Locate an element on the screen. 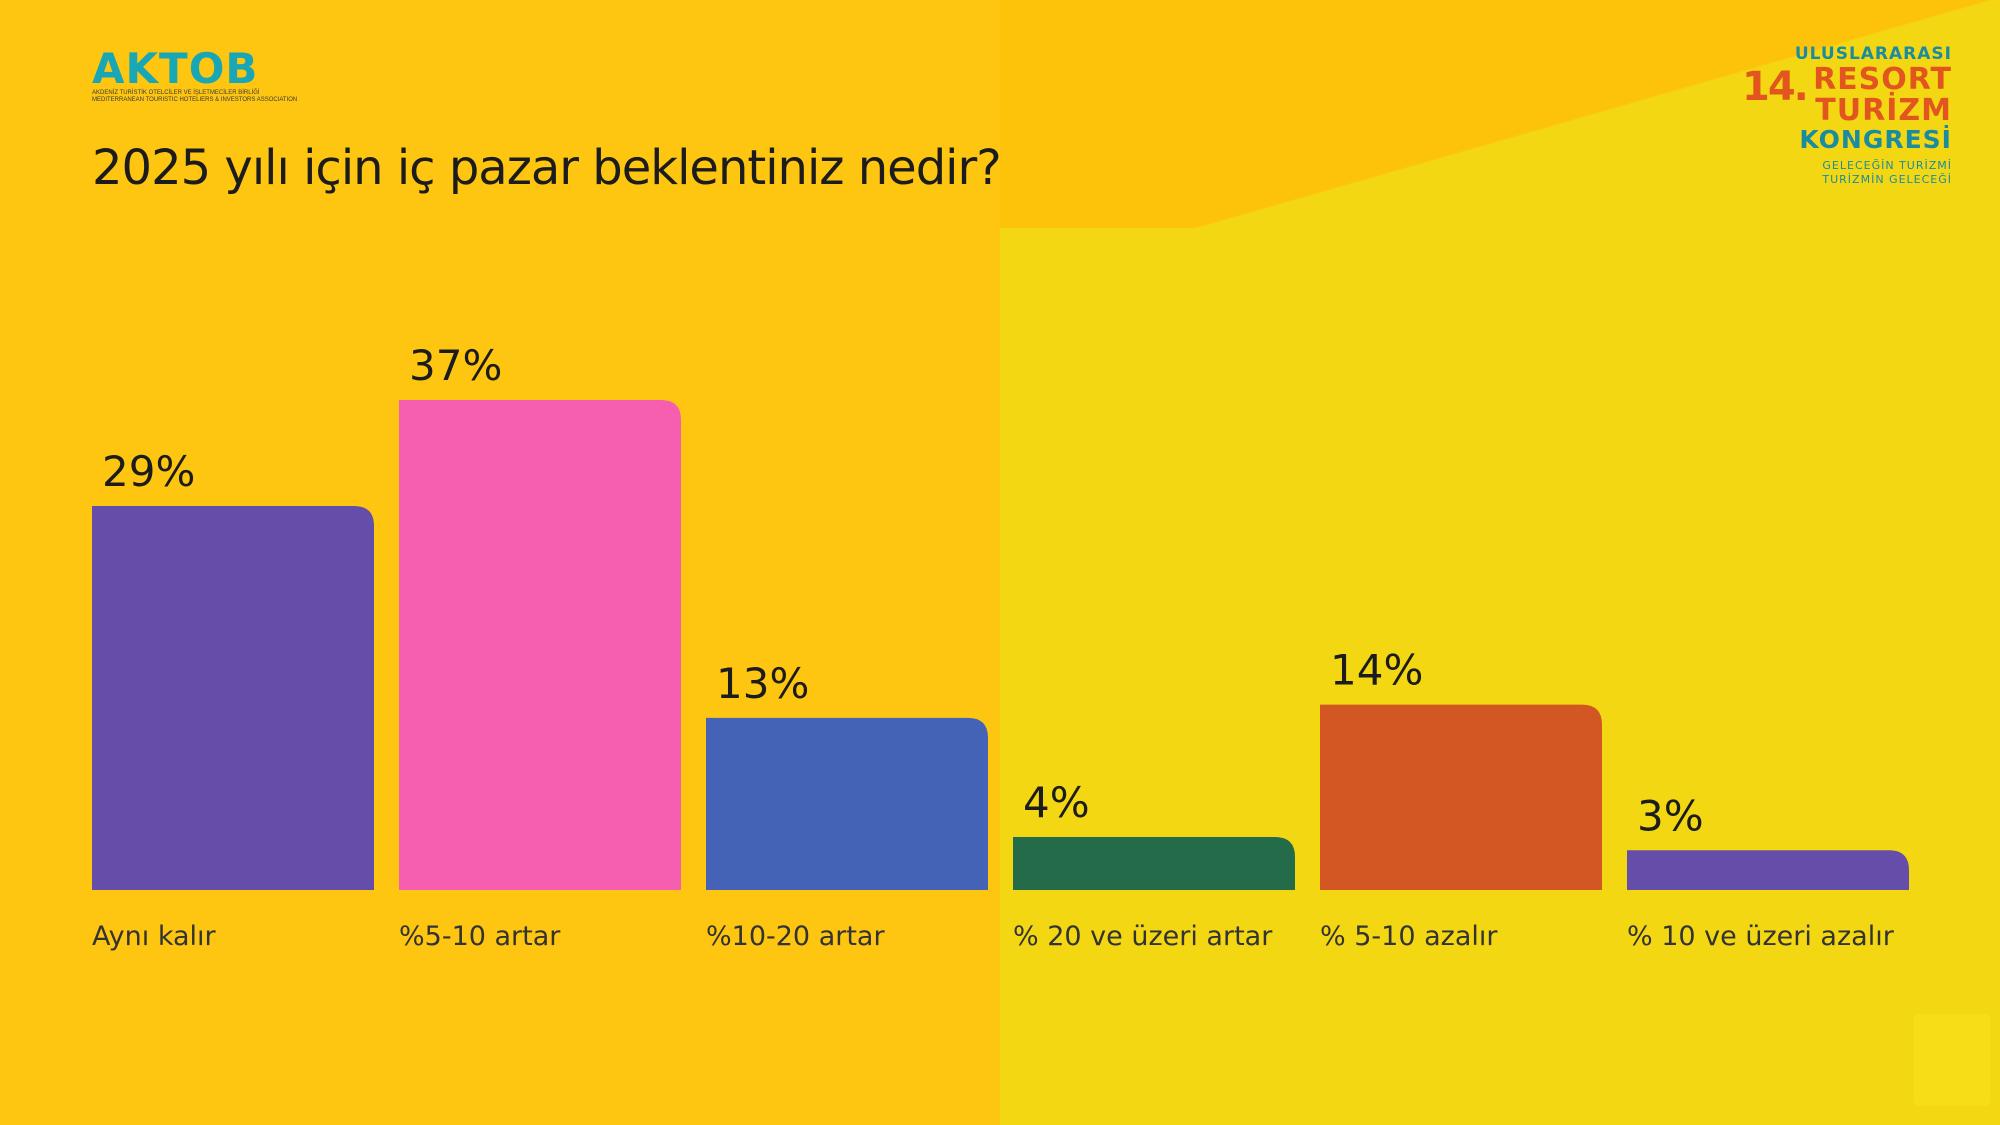 The height and width of the screenshot is (1125, 2000). value-label-3: 13% is located at coordinates (762, 683).